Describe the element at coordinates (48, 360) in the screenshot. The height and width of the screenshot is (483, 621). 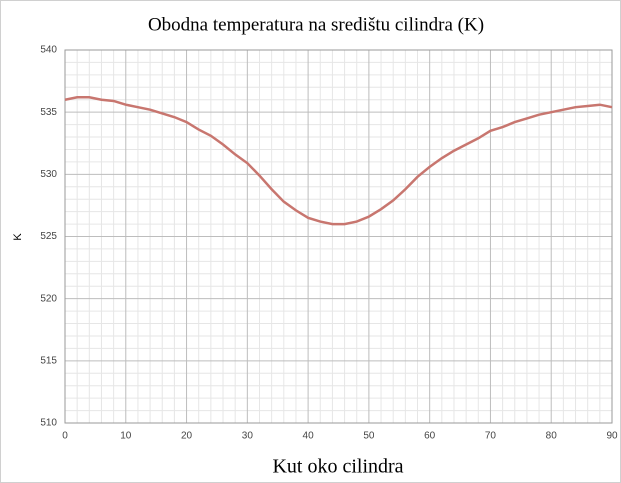
I see `y-tick-label: 515` at that location.